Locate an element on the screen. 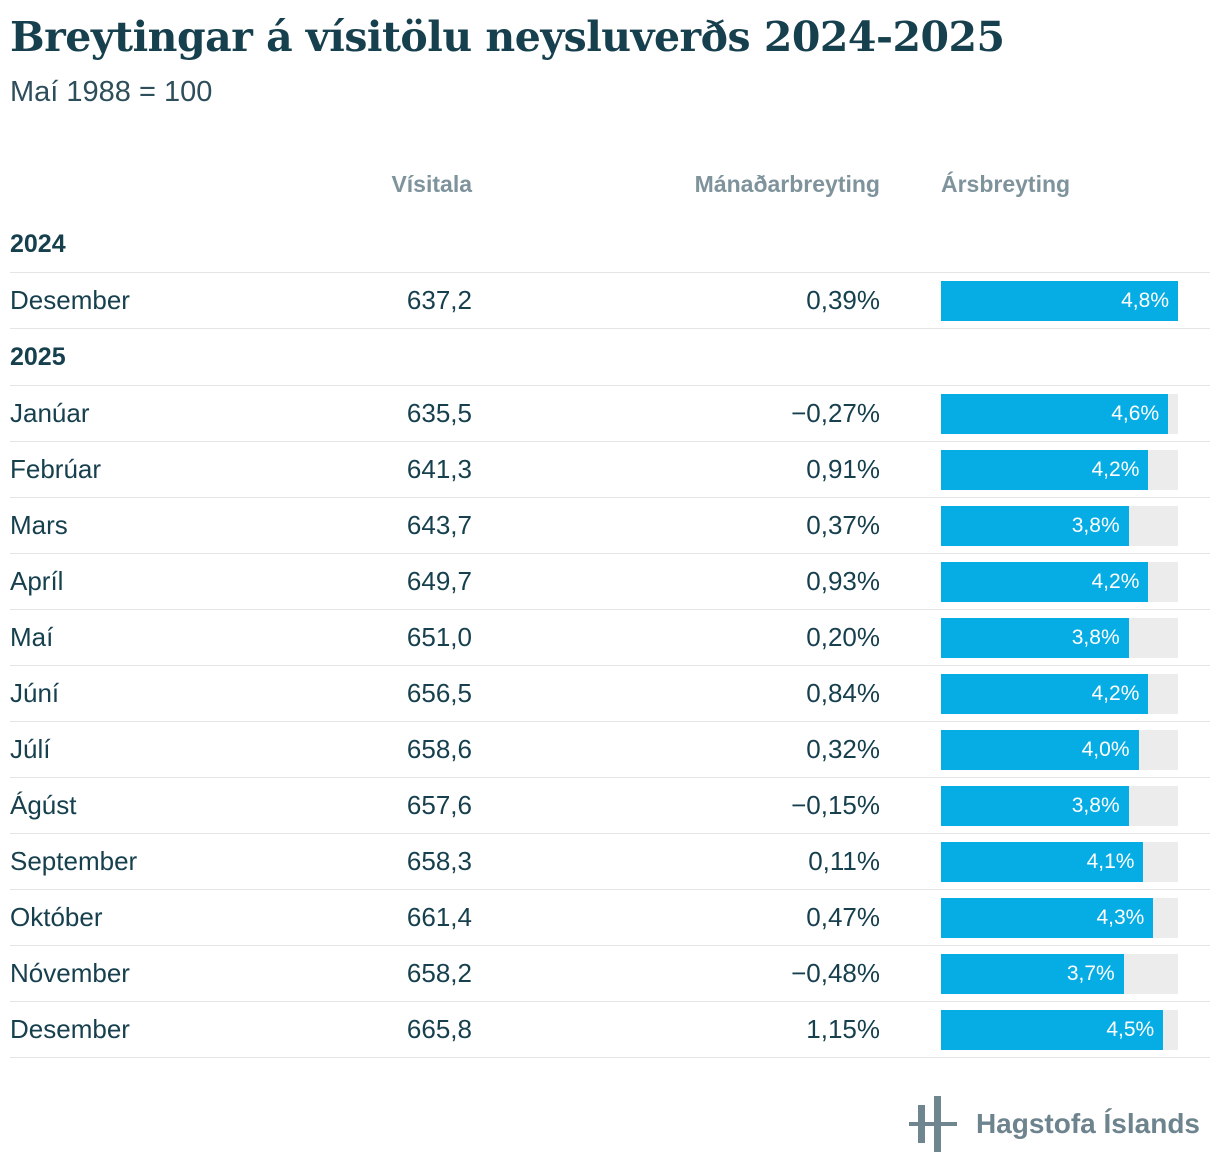 The image size is (1220, 1174). manadarbreyting-cell: 1,15% is located at coordinates (843, 1029).